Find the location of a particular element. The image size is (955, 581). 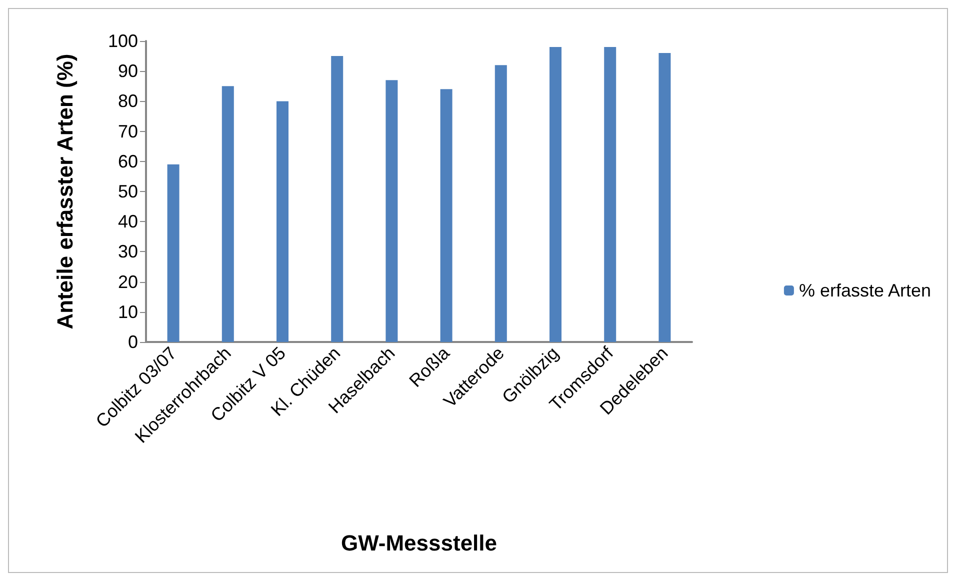

y-tick-label: 100 is located at coordinates (123, 41).